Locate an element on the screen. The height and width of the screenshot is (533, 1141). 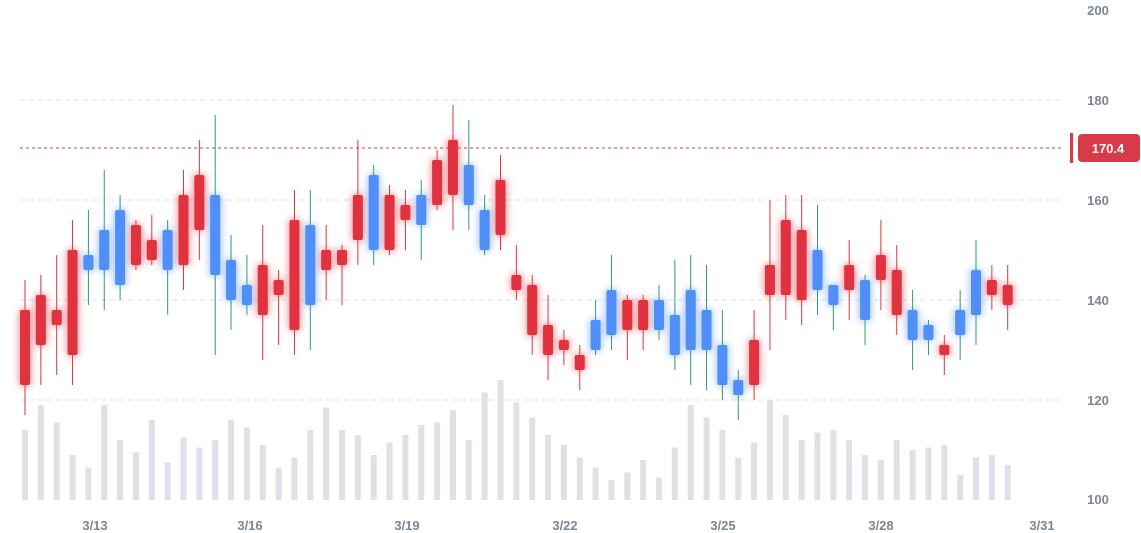
y-tick-label: 200 is located at coordinates (1098, 10).